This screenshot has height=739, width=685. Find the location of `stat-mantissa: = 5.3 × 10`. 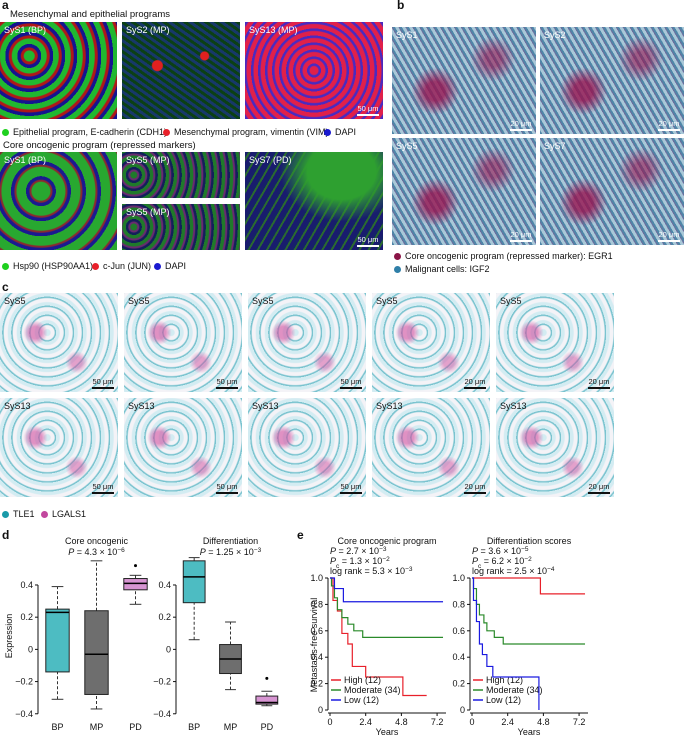

stat-mantissa: = 5.3 × 10 is located at coordinates (383, 571).